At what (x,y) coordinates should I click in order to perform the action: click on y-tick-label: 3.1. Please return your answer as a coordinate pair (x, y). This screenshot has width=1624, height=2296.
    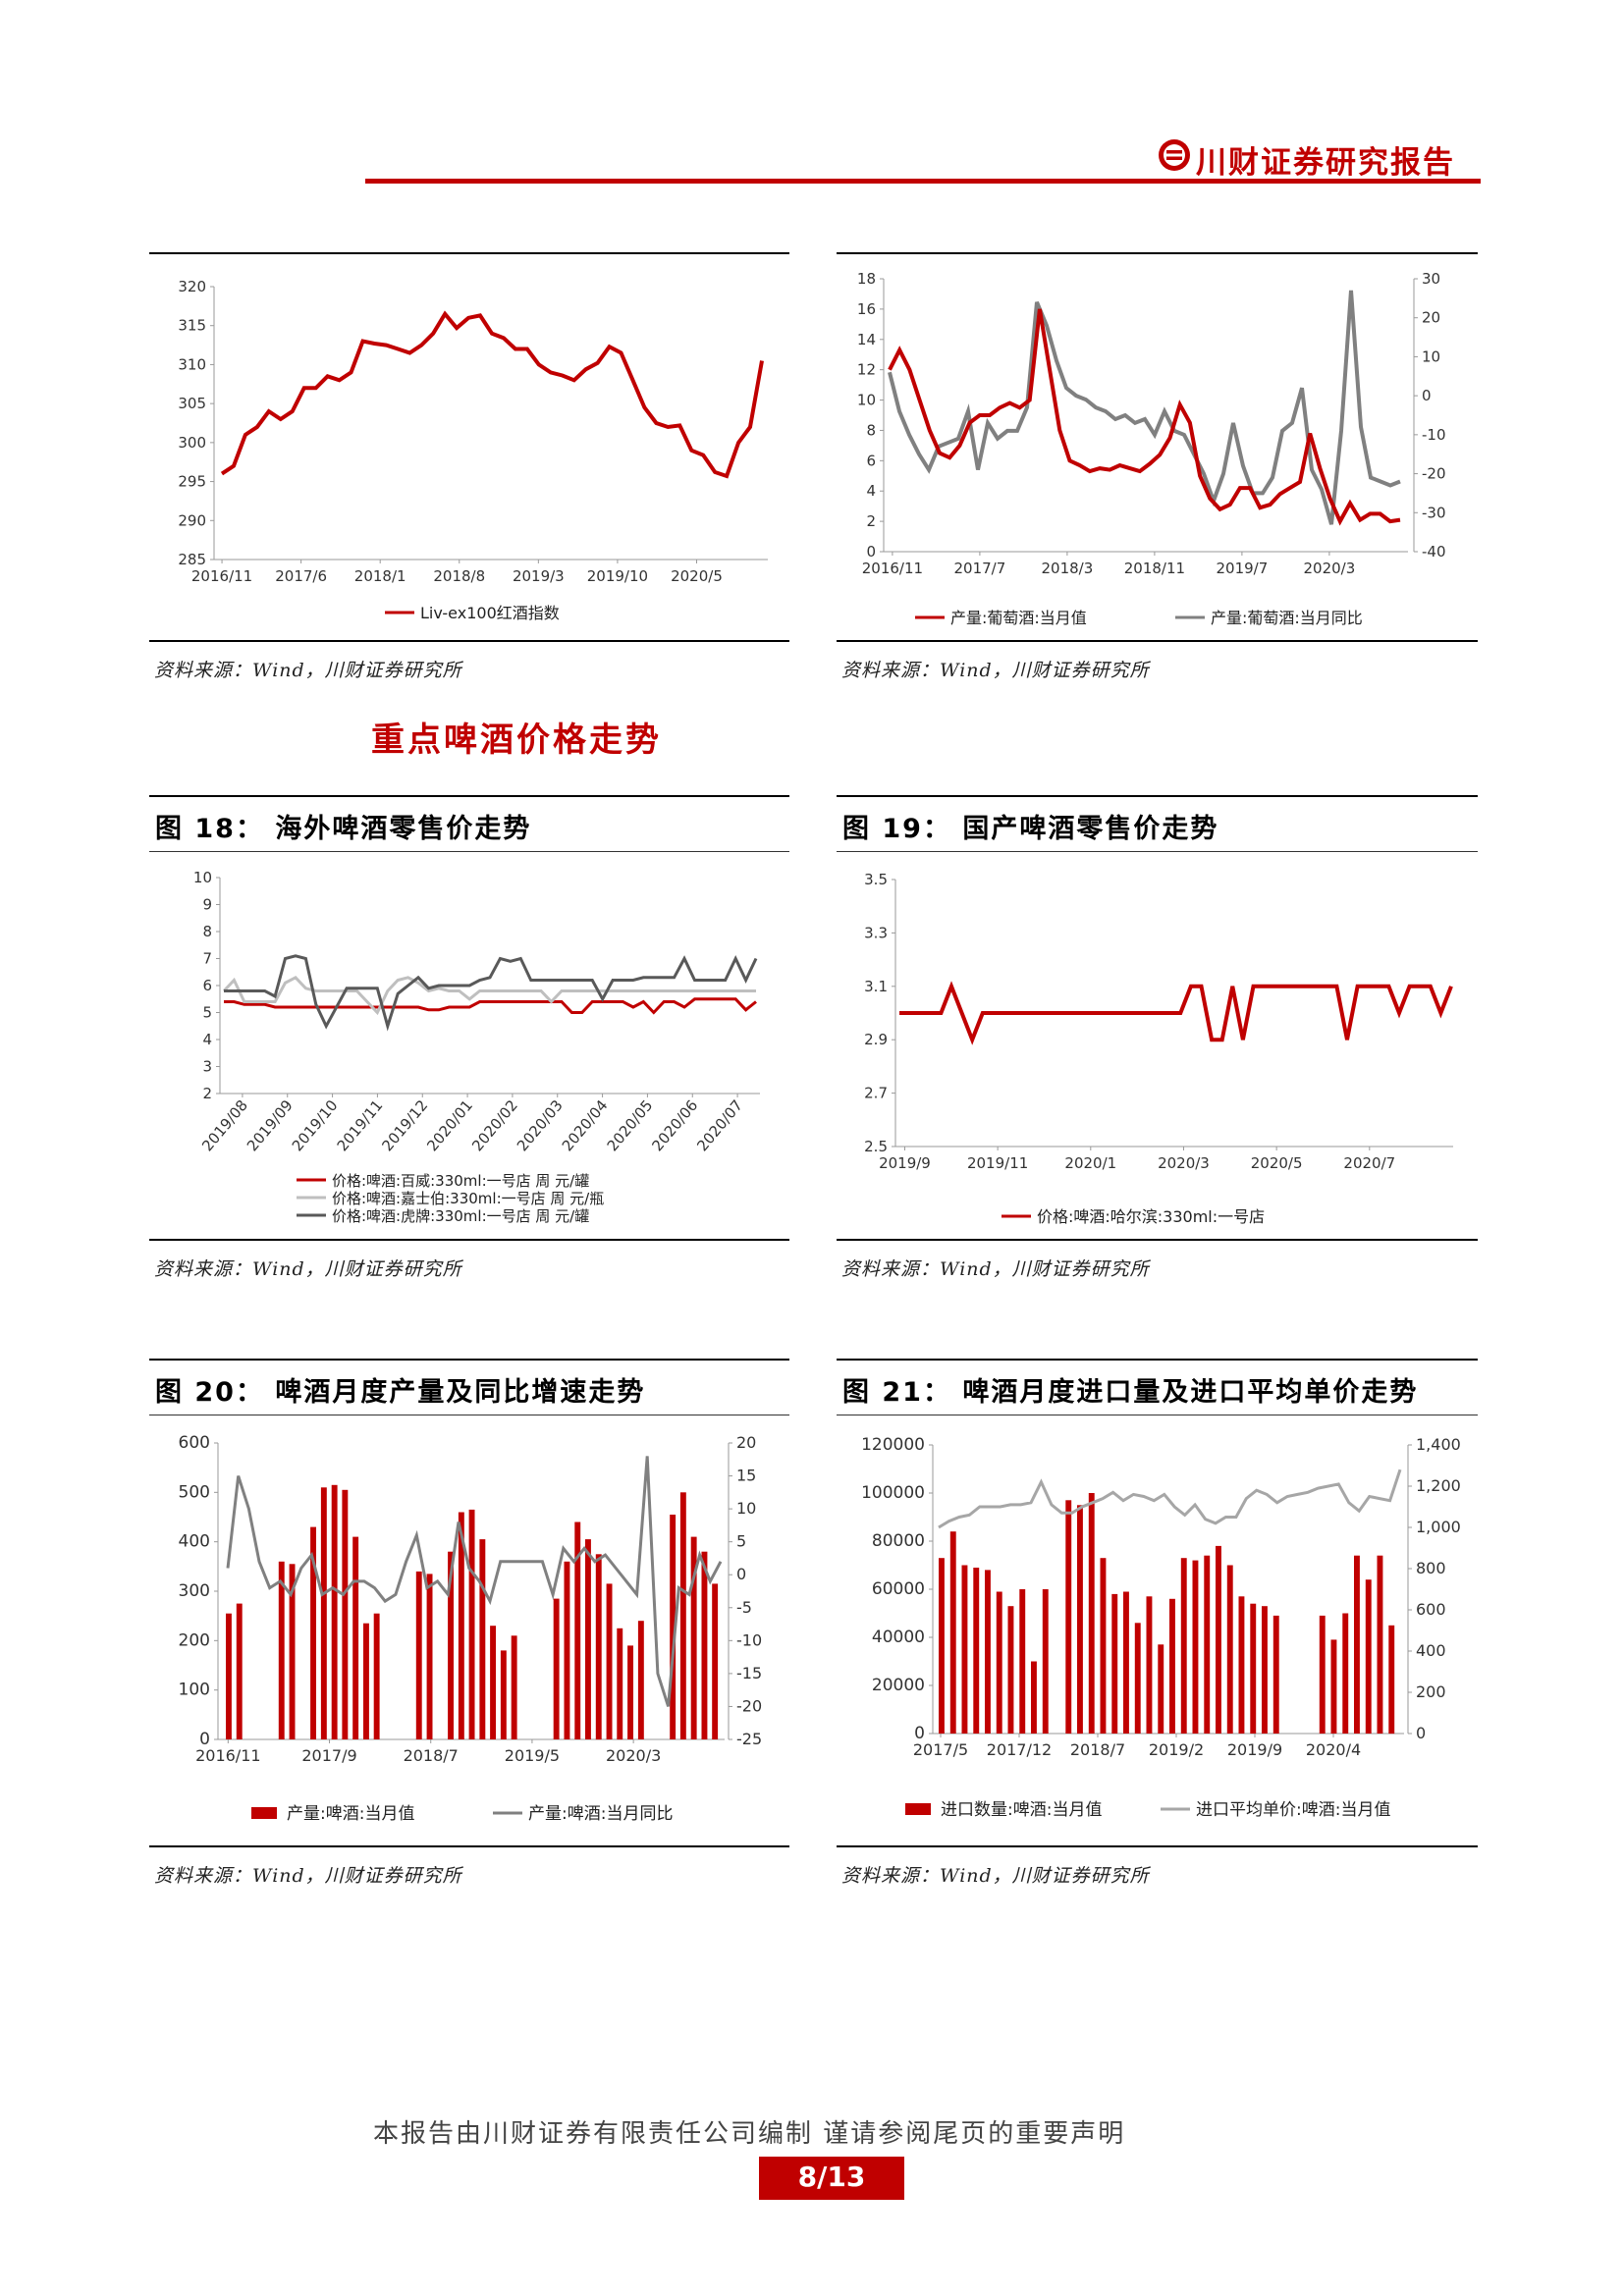
    Looking at the image, I should click on (876, 987).